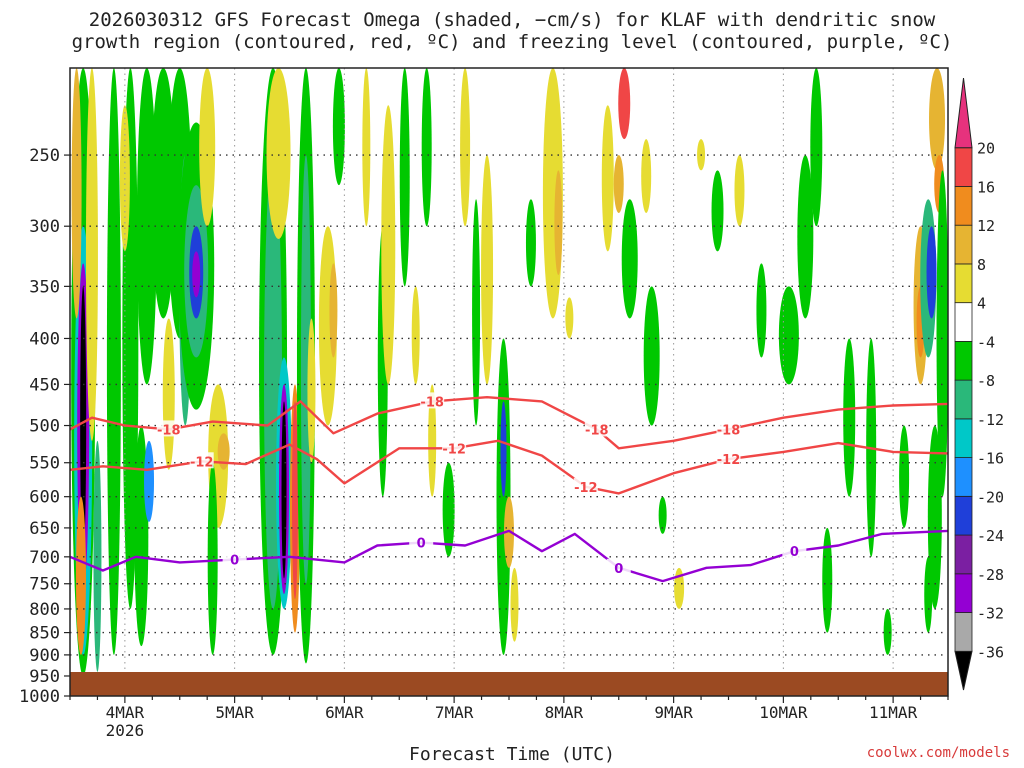  Describe the element at coordinates (963, 670) in the screenshot. I see `colorbar-bottom-triangle` at that location.